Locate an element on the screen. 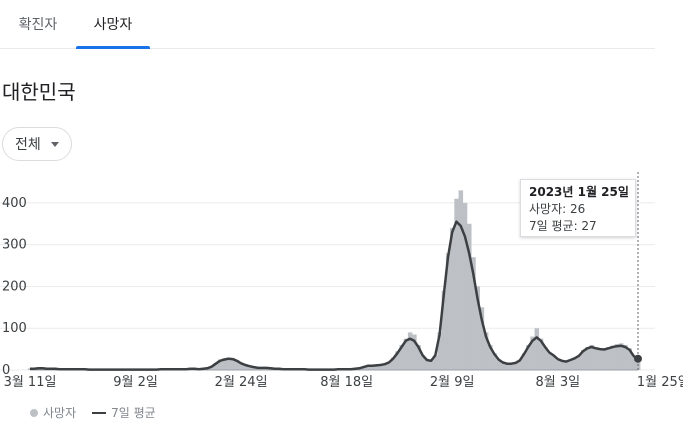 The image size is (683, 431). x-tick-label: 2월 24일 is located at coordinates (241, 382).